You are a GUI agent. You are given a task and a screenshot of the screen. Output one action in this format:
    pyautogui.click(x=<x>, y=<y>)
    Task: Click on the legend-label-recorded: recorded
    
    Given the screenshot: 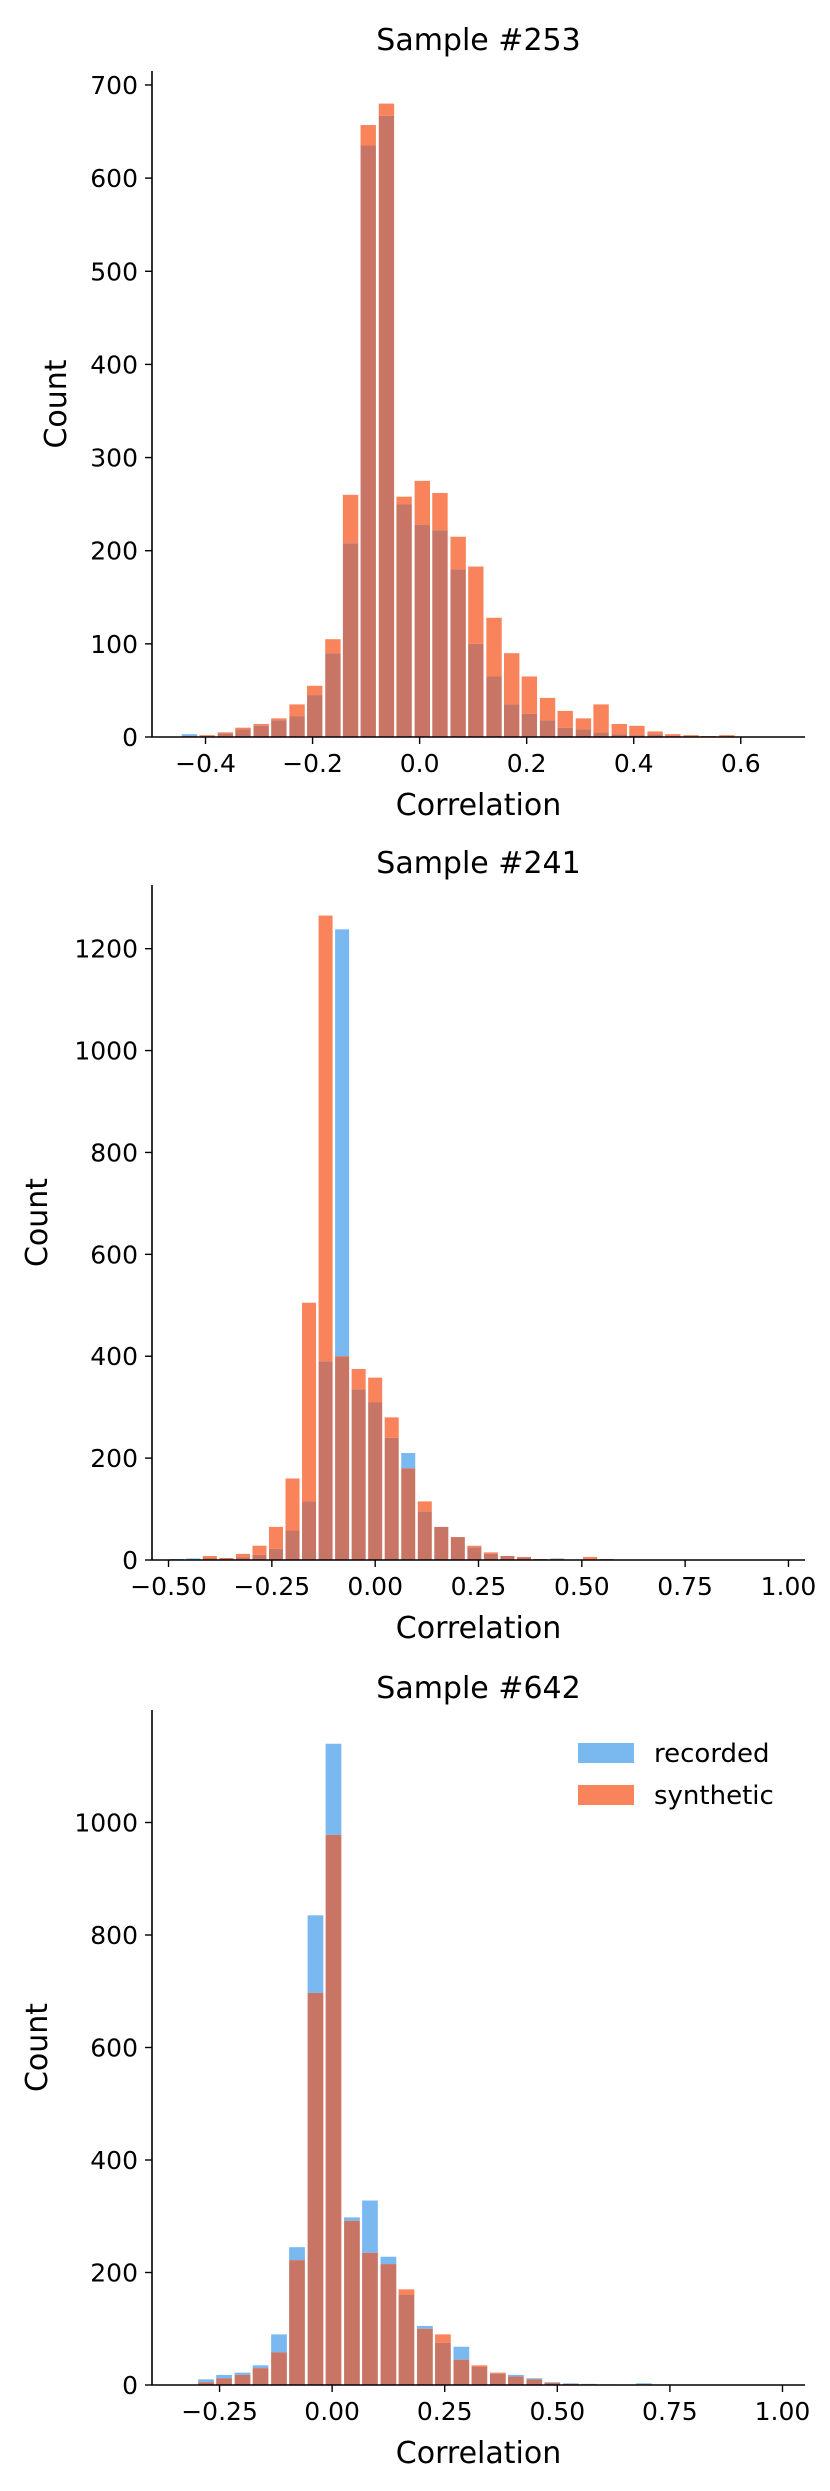 What is the action you would take?
    pyautogui.click(x=712, y=1754)
    